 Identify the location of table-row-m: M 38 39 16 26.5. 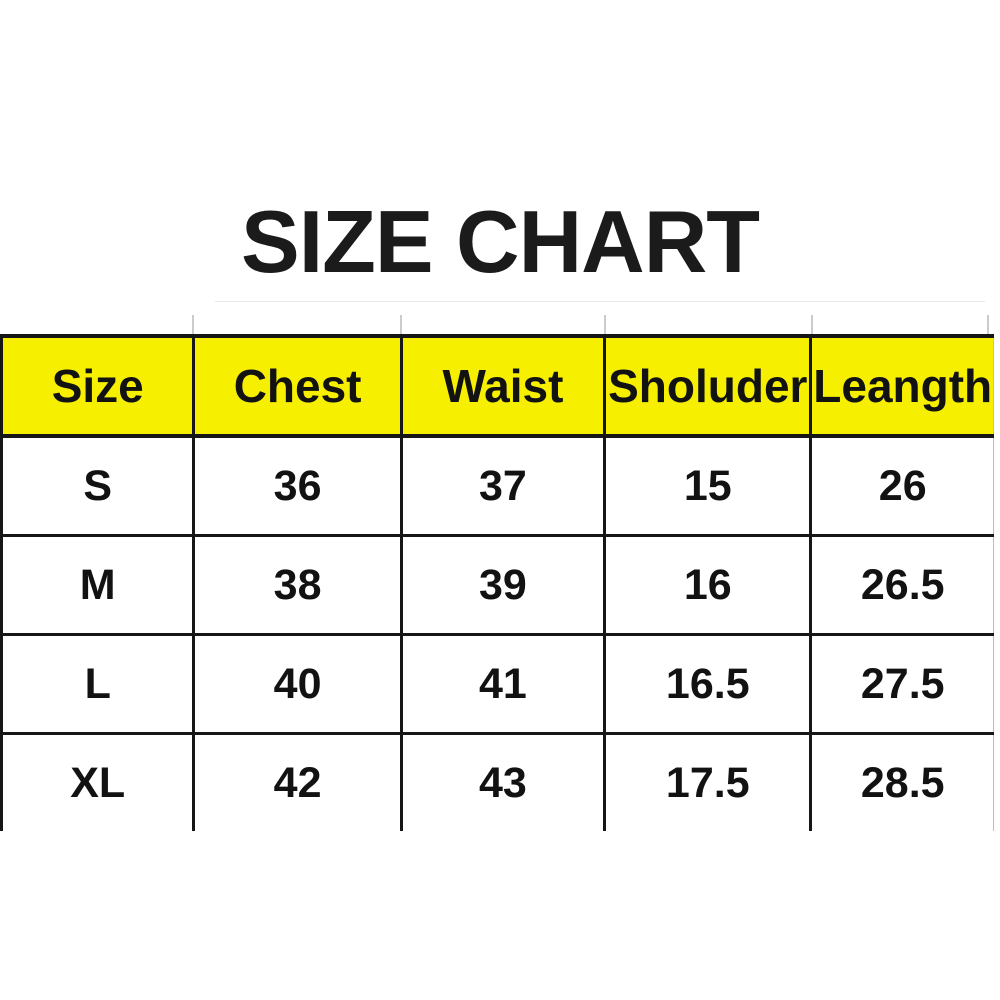
(497, 585).